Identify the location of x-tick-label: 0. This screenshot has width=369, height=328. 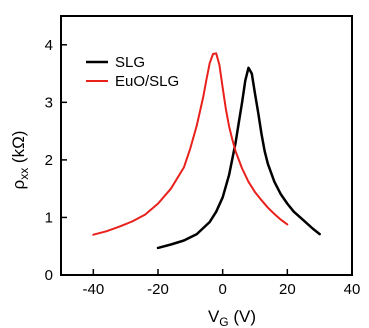
(222, 289).